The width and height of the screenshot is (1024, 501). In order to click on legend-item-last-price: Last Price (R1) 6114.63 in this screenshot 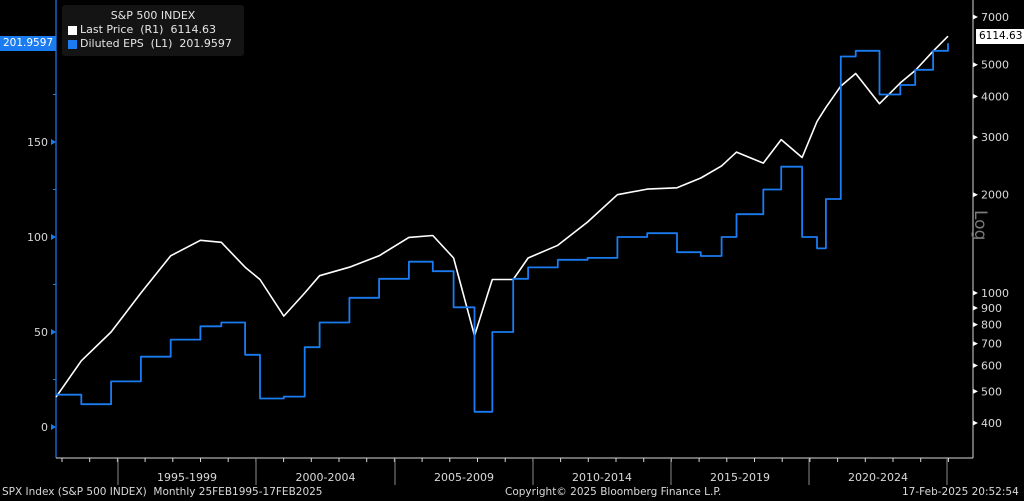, I will do `click(153, 30)`.